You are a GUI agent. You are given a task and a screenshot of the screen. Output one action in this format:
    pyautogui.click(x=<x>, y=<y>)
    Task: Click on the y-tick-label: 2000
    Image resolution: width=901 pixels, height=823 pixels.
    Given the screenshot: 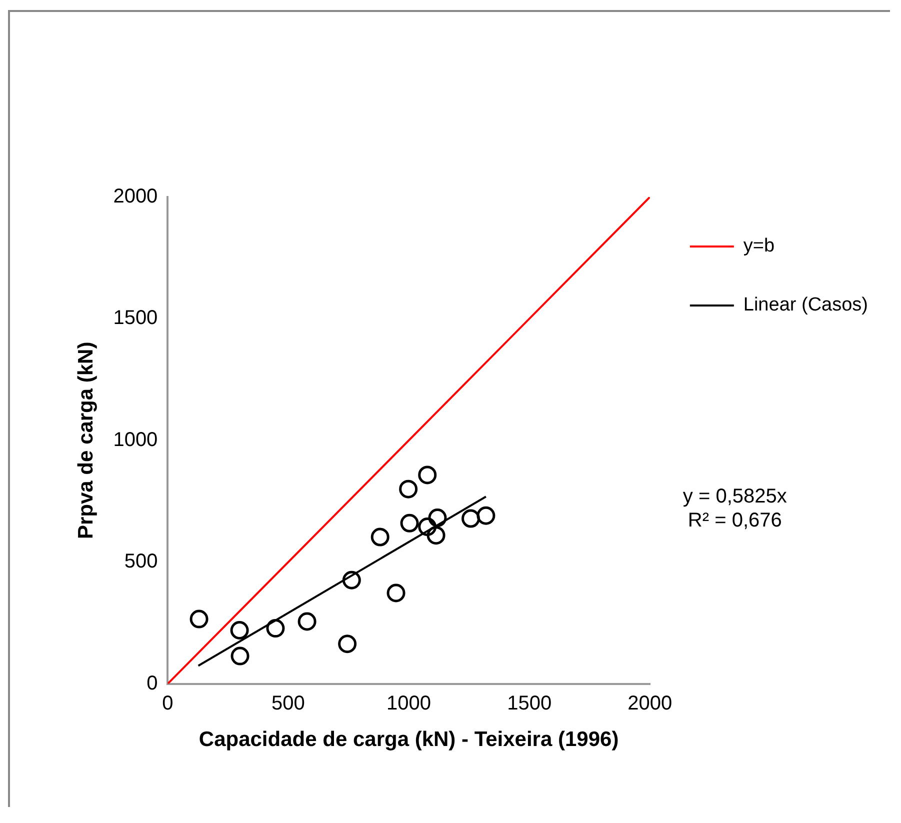 What is the action you would take?
    pyautogui.click(x=135, y=197)
    